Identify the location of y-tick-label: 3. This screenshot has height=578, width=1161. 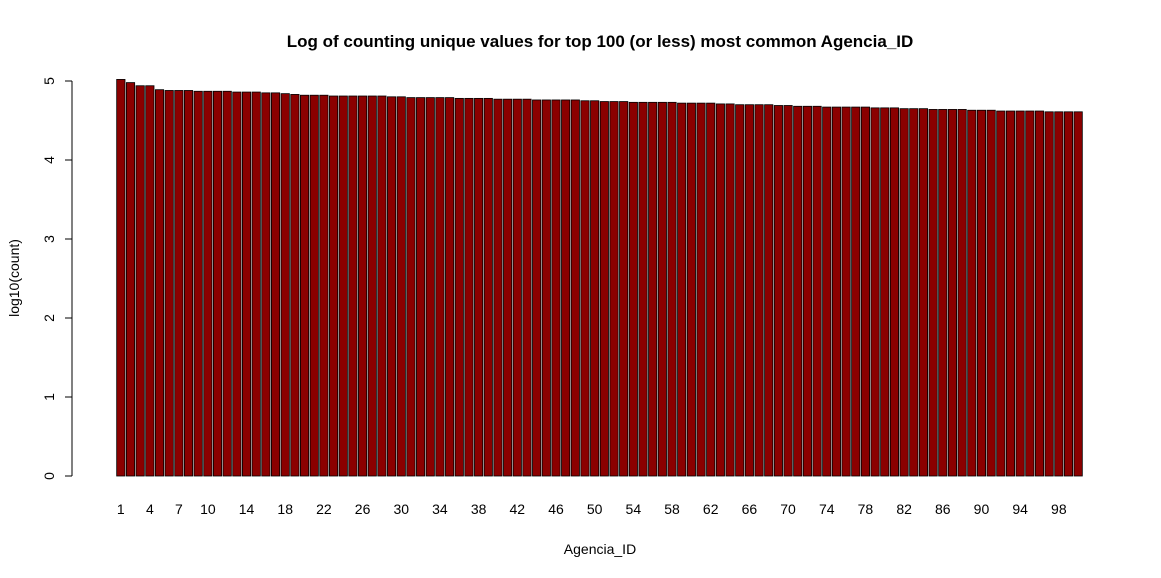
(49, 239).